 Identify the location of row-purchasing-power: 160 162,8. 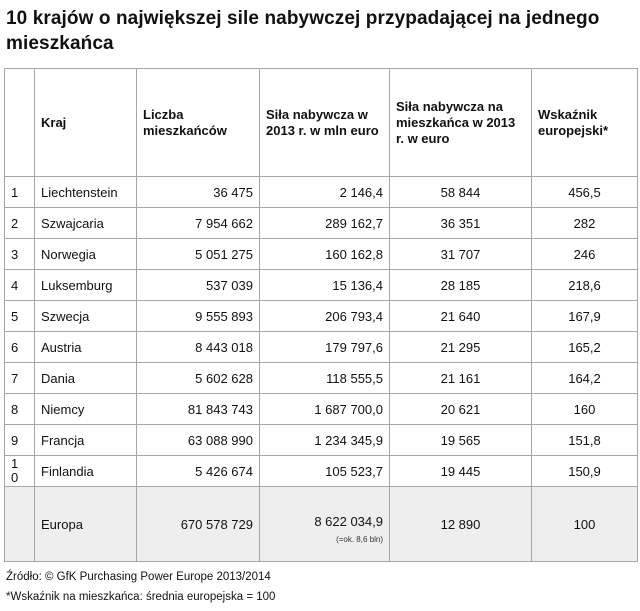
(324, 254).